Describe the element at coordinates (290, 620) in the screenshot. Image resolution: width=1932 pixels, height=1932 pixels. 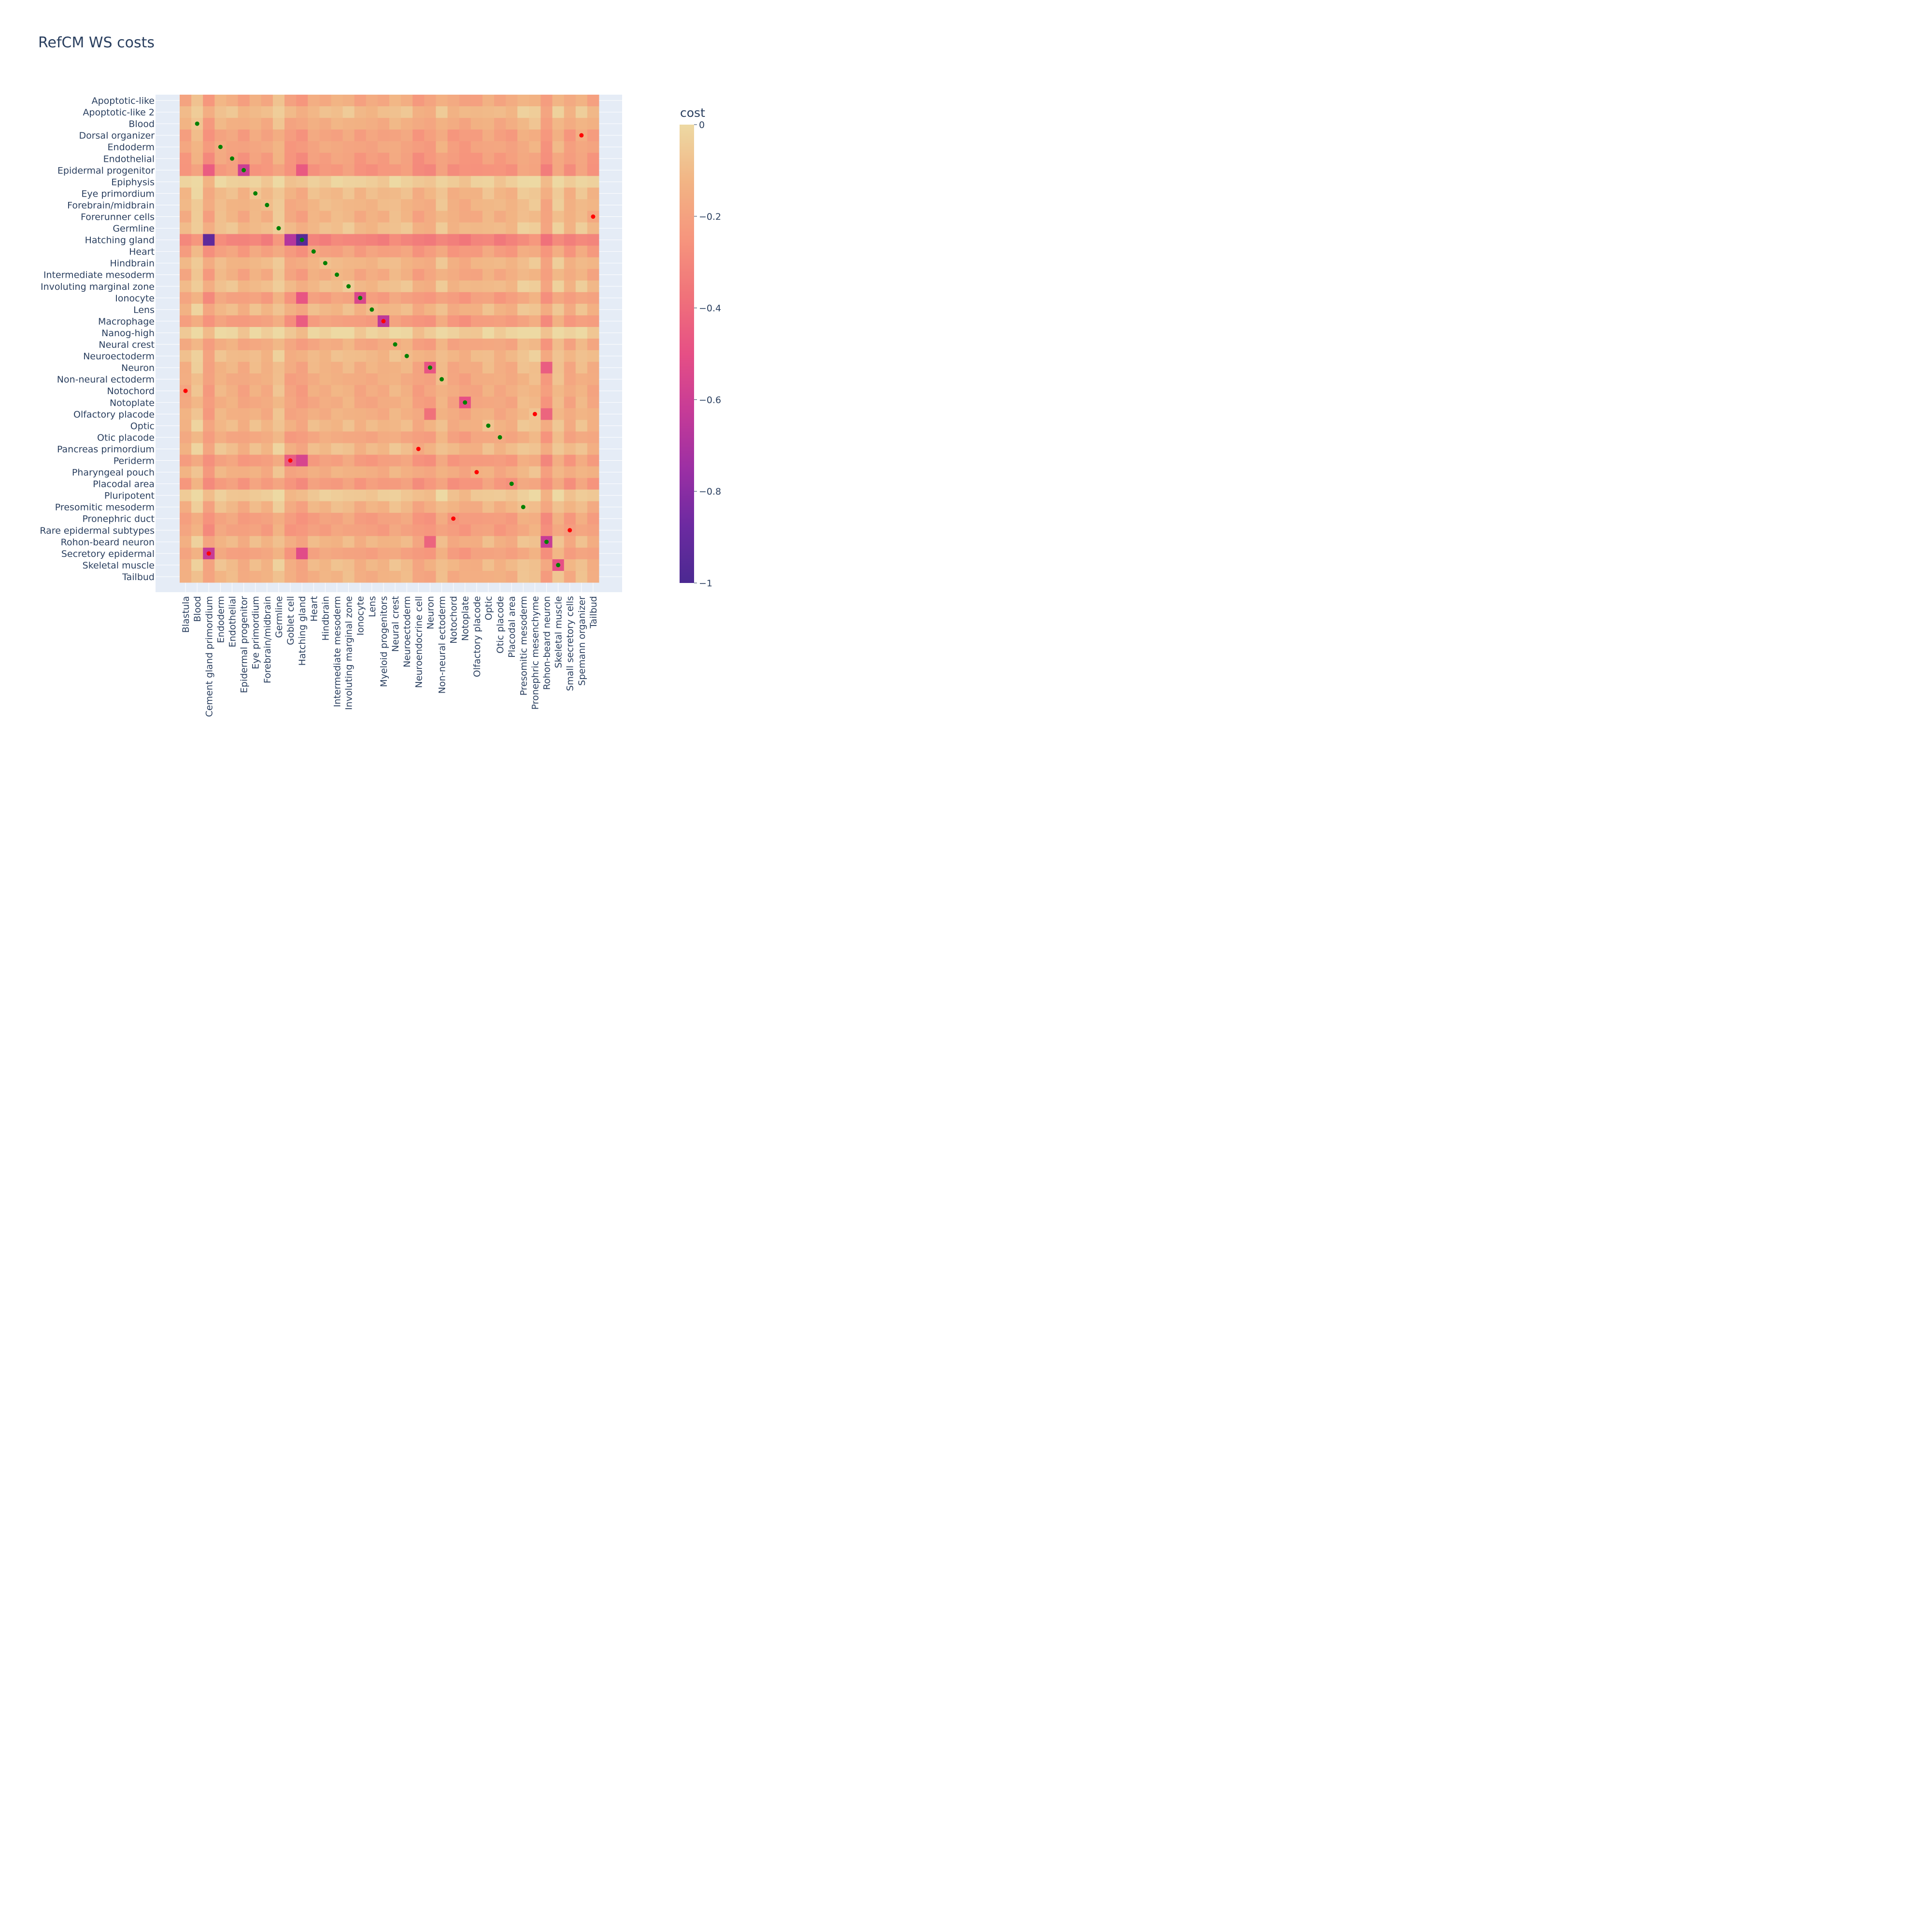
I see `x-tick-label: Goblet cell` at that location.